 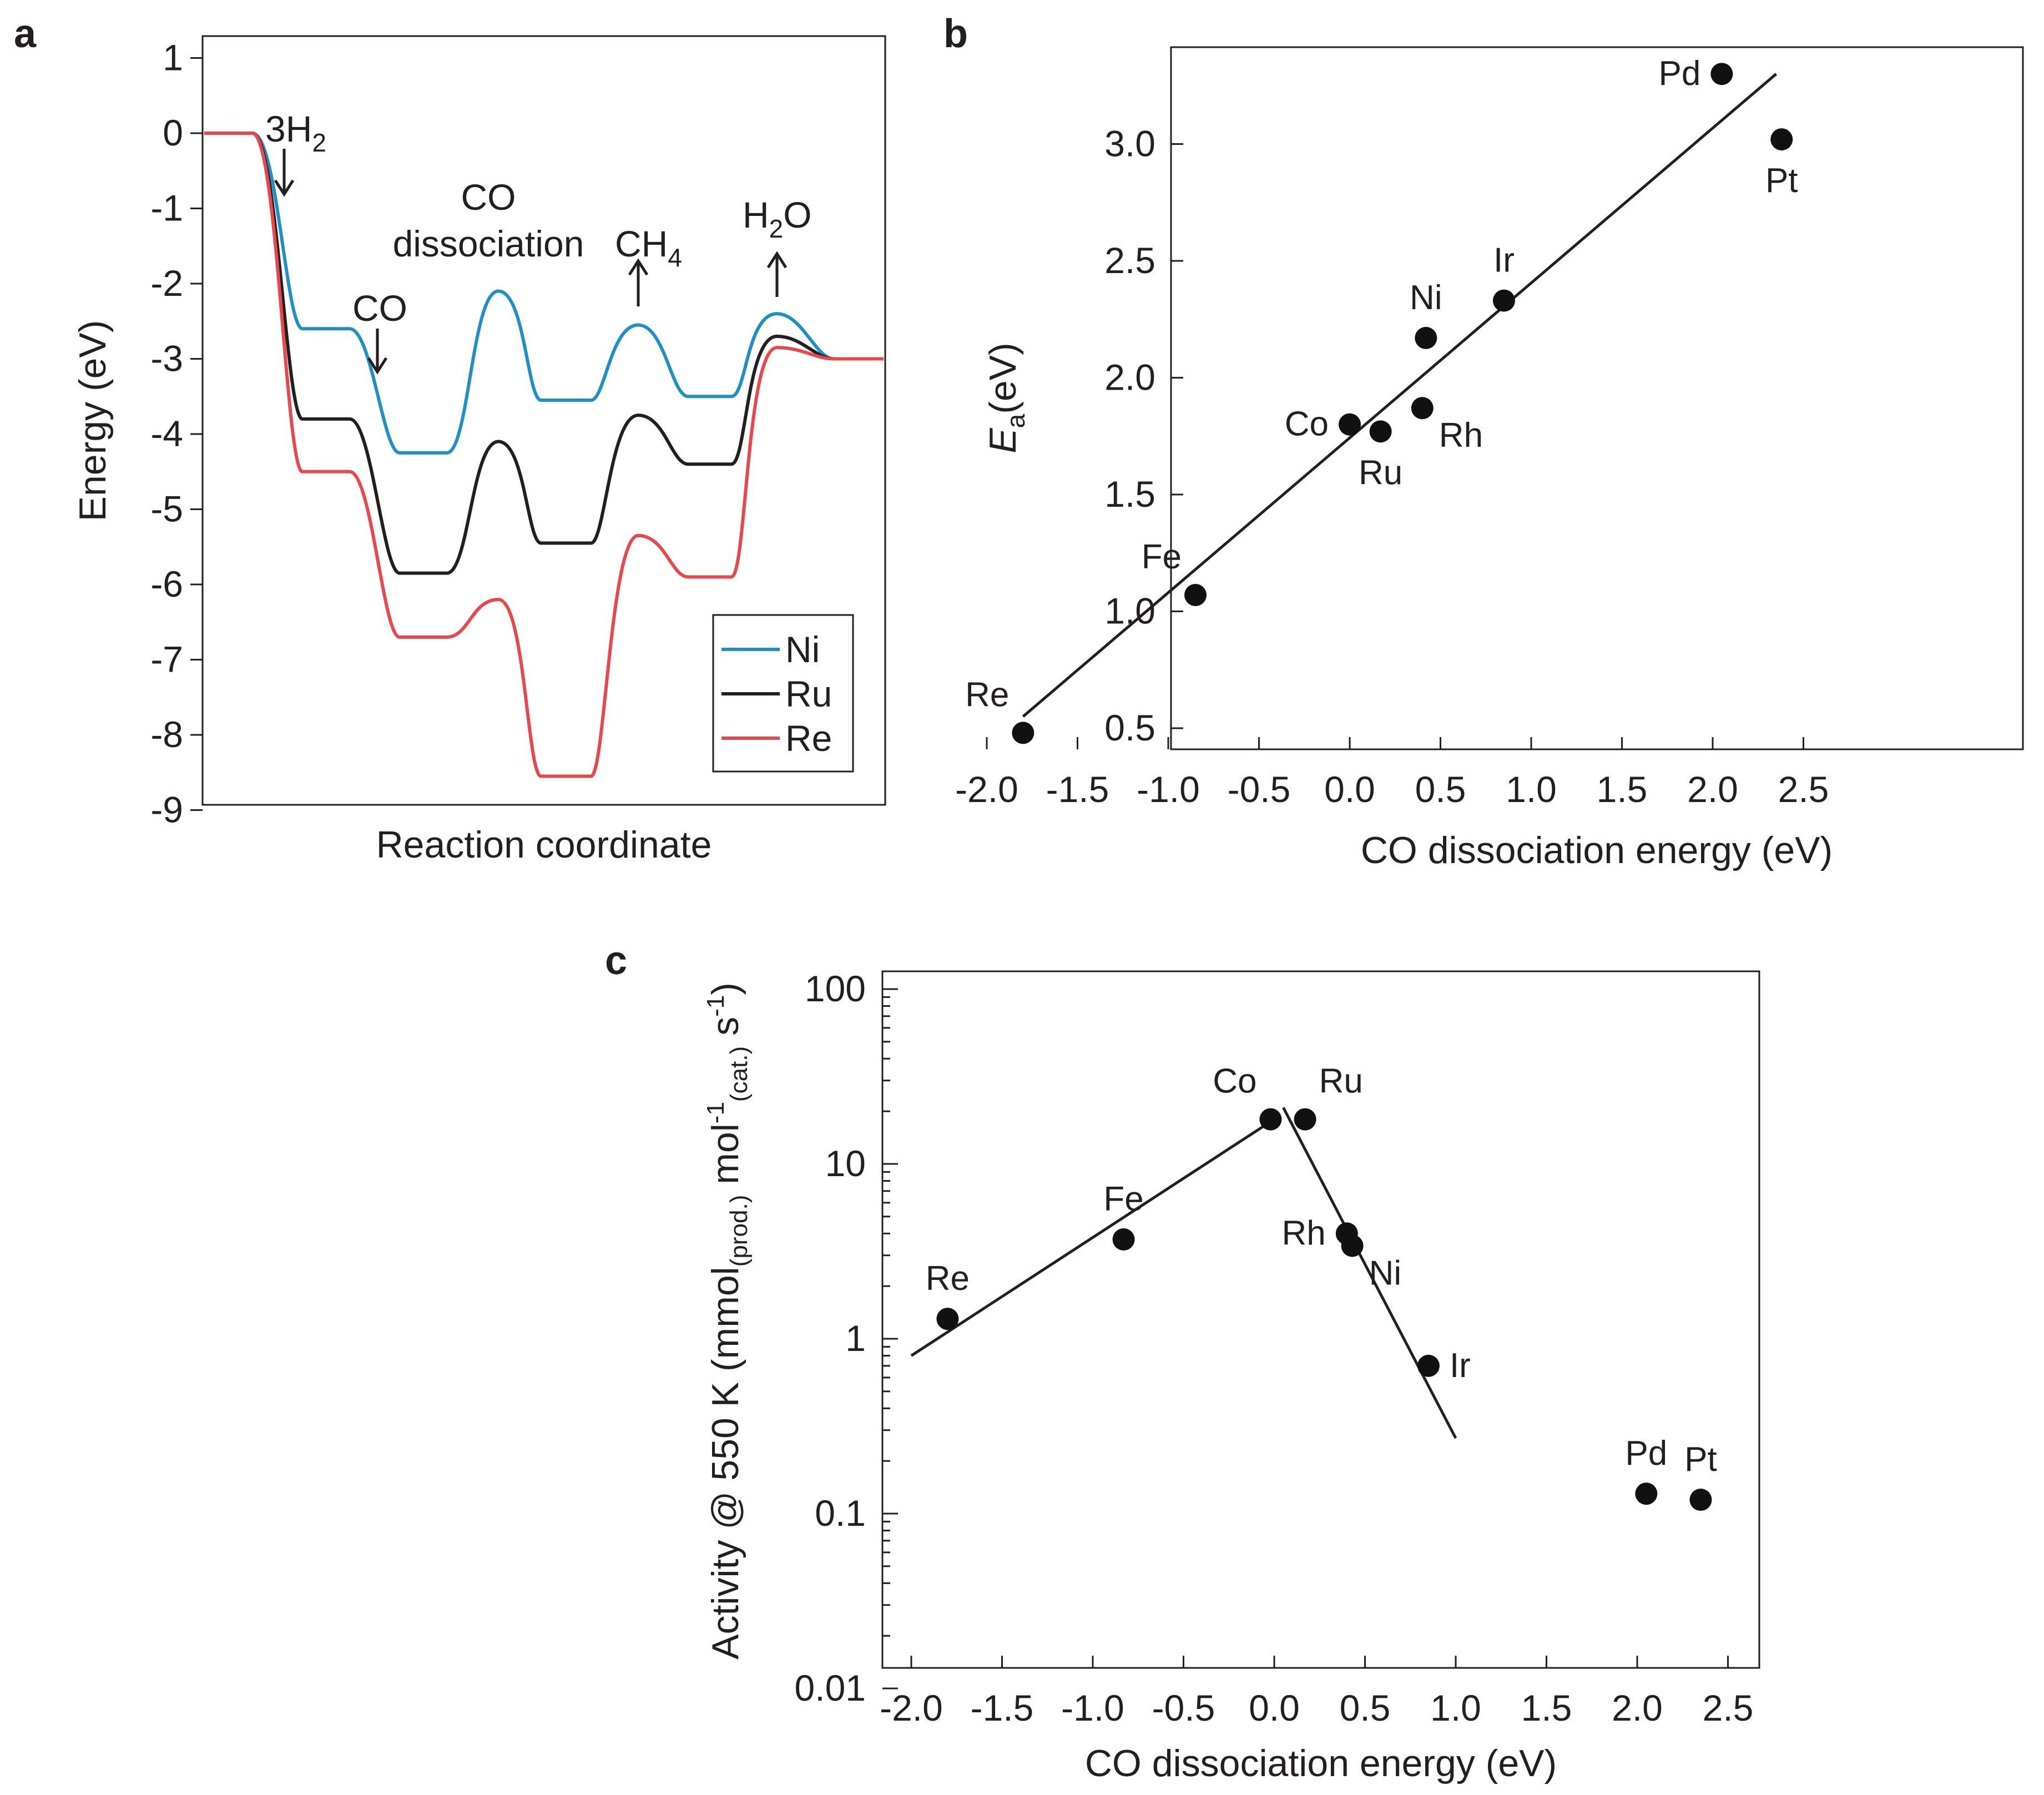 I want to click on panel-a-y-ticks: 1 0 -1 -2 -3 -4 -5 -6 -7 -8 -9, so click(x=176, y=433).